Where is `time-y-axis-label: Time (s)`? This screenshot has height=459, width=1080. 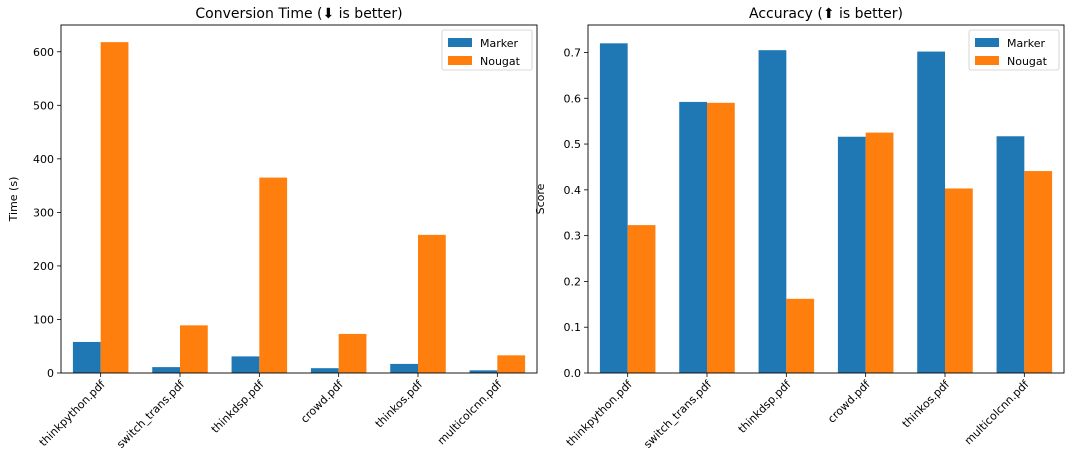
time-y-axis-label: Time (s) is located at coordinates (13, 200).